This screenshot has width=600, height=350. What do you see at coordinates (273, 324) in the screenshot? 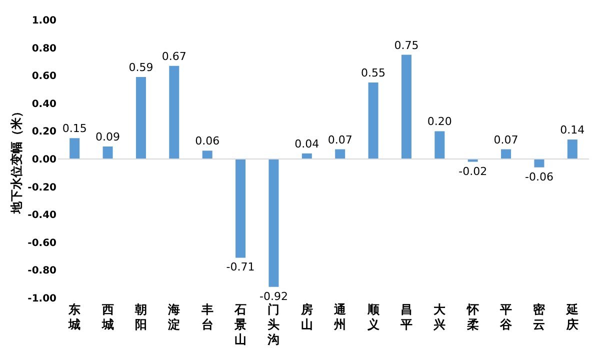
I see `x-tick-label: 门头沟` at bounding box center [273, 324].